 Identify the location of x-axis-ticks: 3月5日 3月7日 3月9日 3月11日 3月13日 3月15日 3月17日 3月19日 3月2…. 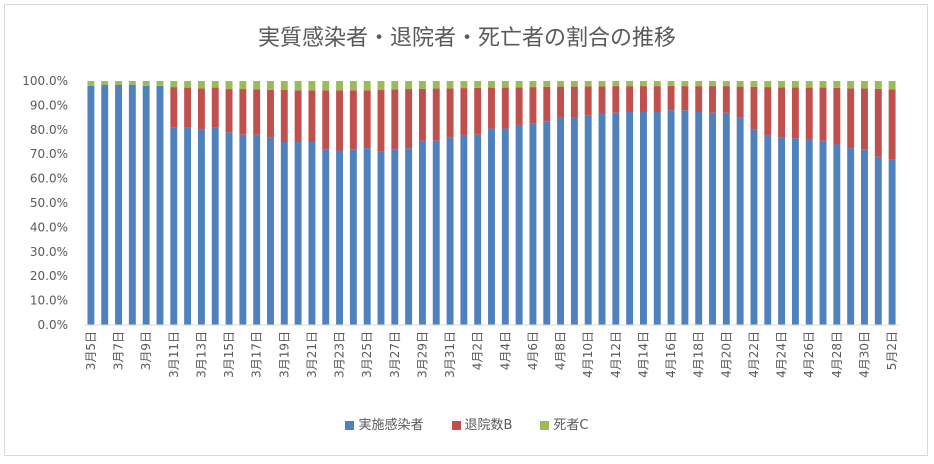
(491, 354).